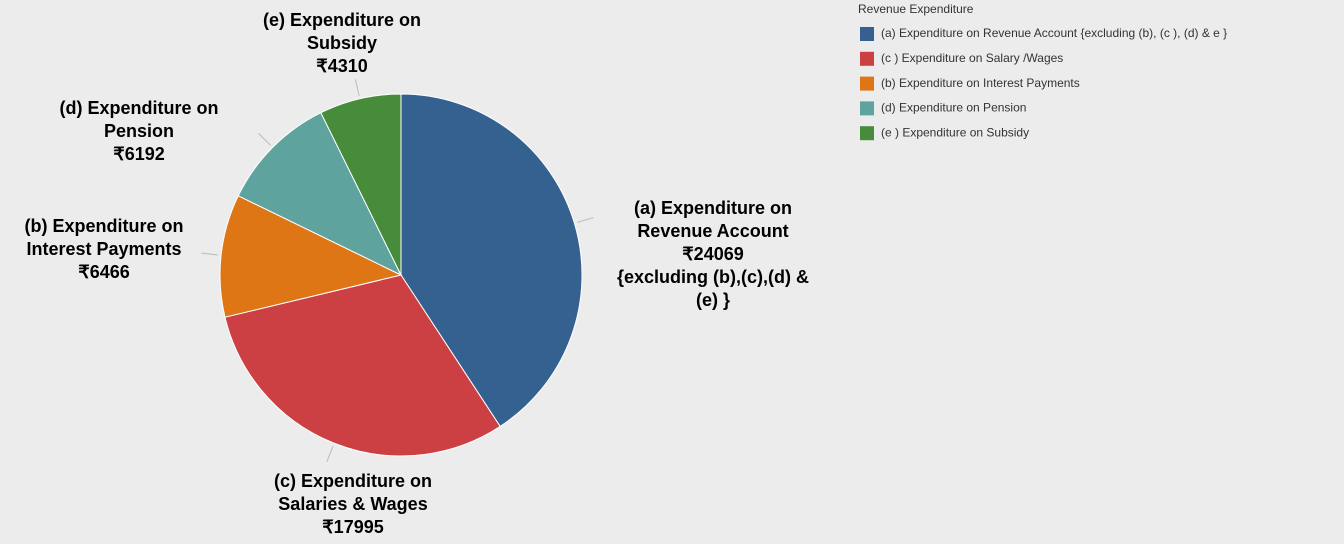 This screenshot has width=1344, height=544. Describe the element at coordinates (139, 154) in the screenshot. I see `slice-label: ₹6192` at that location.